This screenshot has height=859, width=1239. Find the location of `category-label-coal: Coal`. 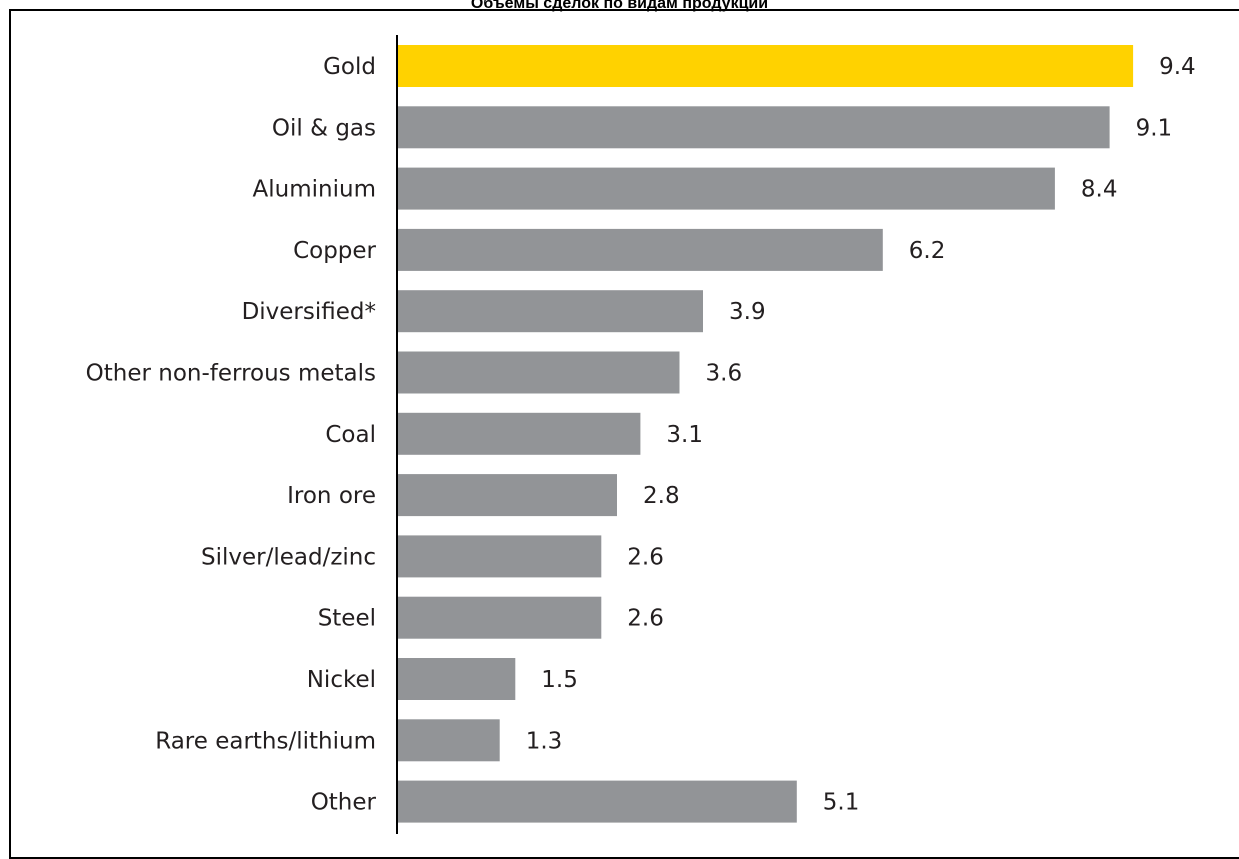

category-label-coal: Coal is located at coordinates (350, 435).